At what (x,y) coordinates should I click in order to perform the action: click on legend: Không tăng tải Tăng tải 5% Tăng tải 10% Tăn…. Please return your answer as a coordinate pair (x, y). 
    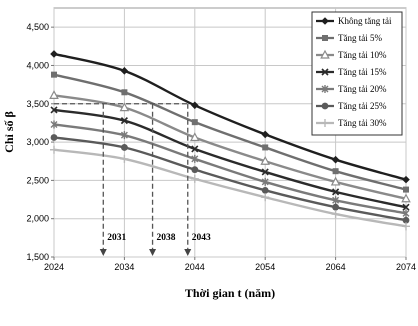
    Looking at the image, I should click on (357, 73).